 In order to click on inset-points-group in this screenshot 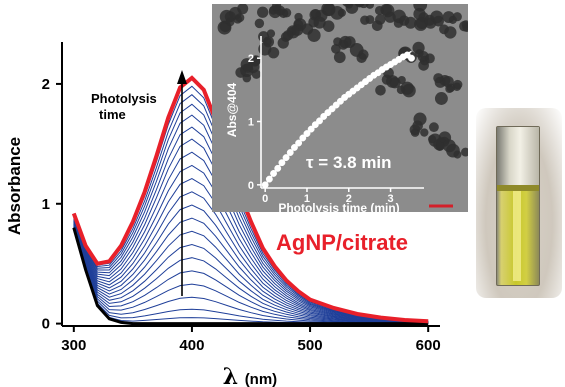, I will do `click(338, 120)`.